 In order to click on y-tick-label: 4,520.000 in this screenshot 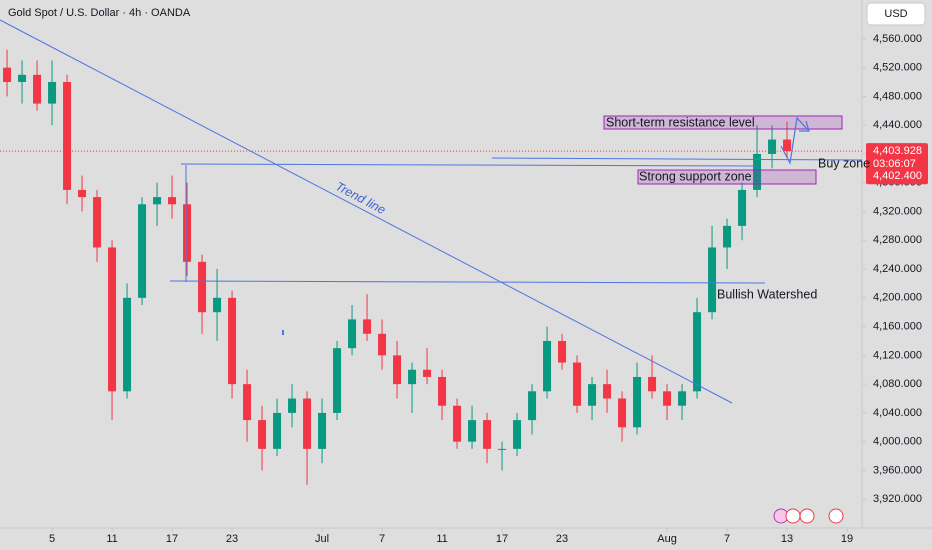, I will do `click(897, 68)`.